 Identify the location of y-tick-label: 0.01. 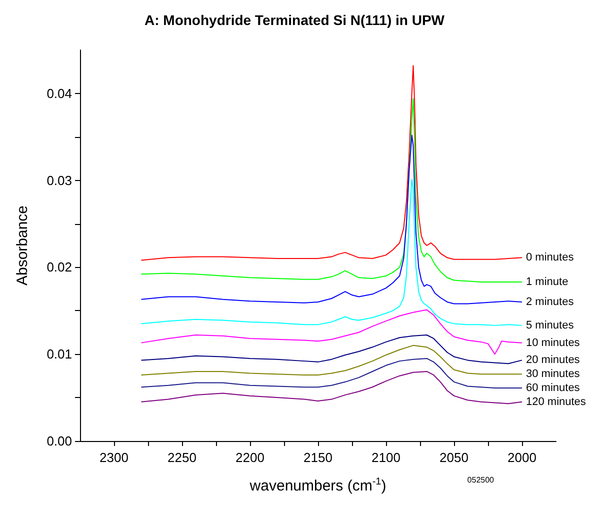
(59, 354).